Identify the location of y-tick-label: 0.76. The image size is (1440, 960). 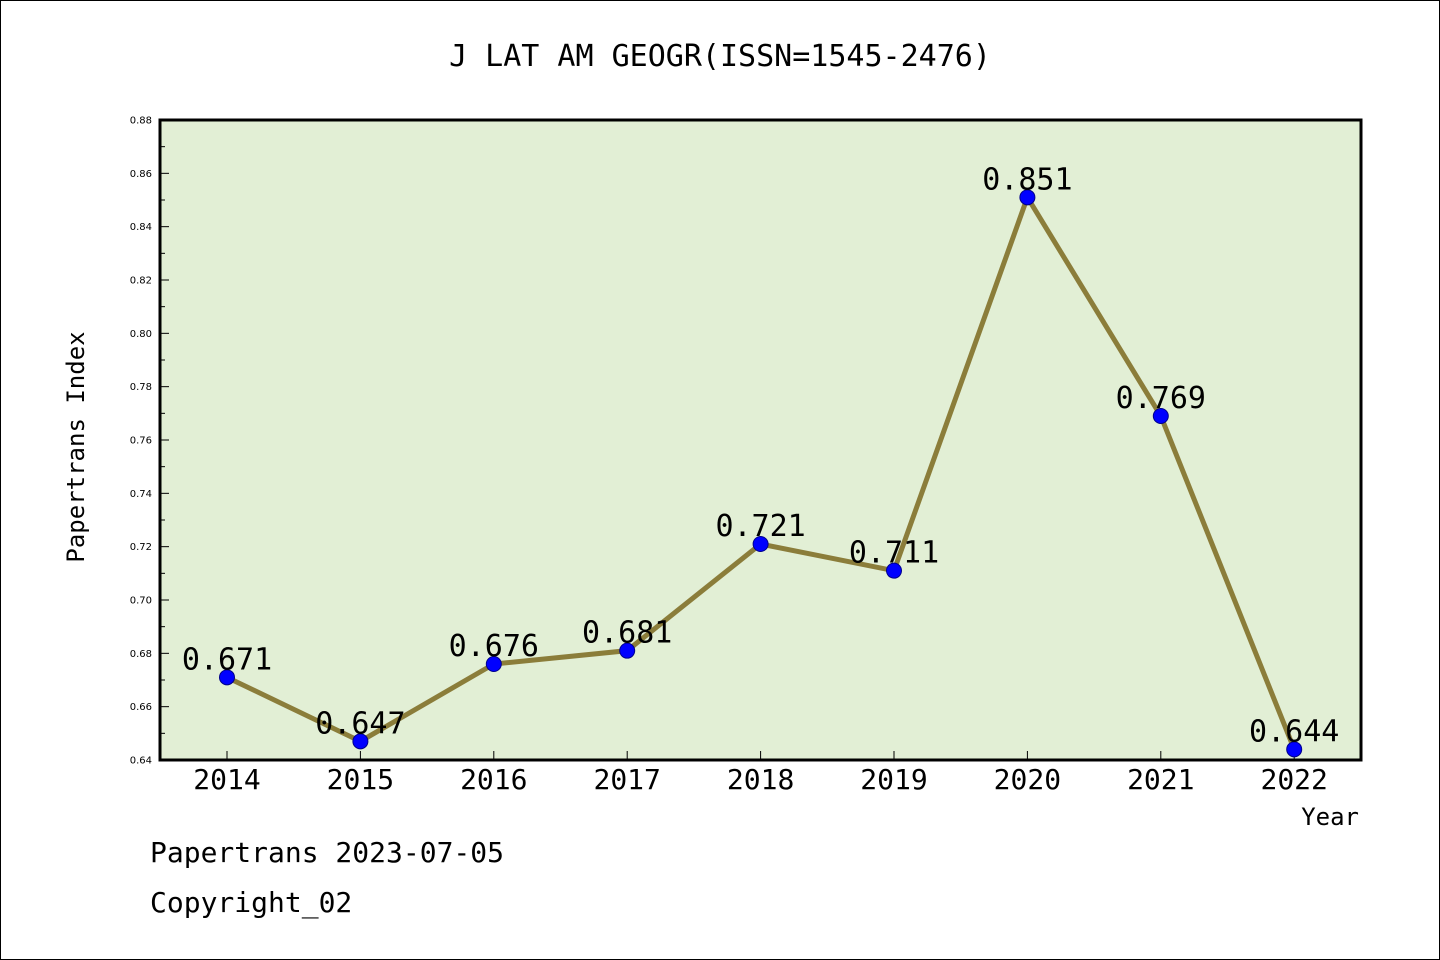
(141, 441).